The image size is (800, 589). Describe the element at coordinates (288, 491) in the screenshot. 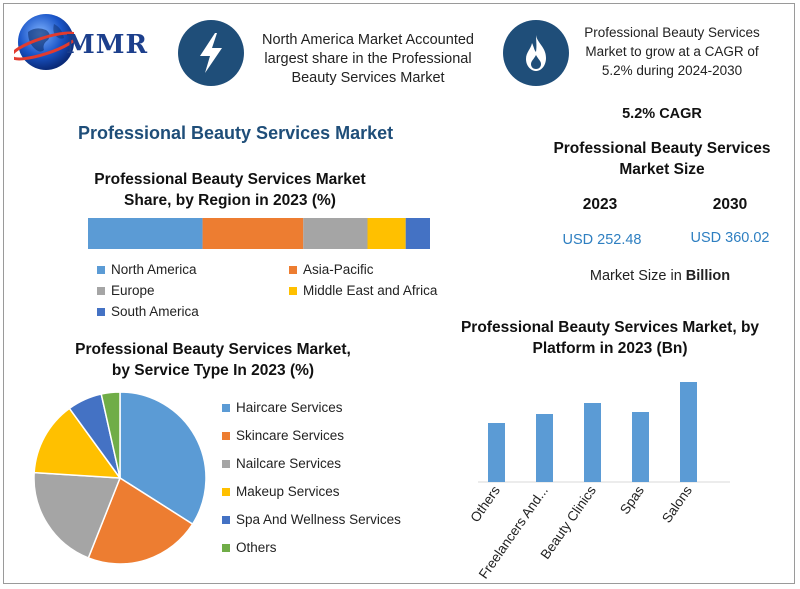

I see `legend-label: Makeup Services` at that location.